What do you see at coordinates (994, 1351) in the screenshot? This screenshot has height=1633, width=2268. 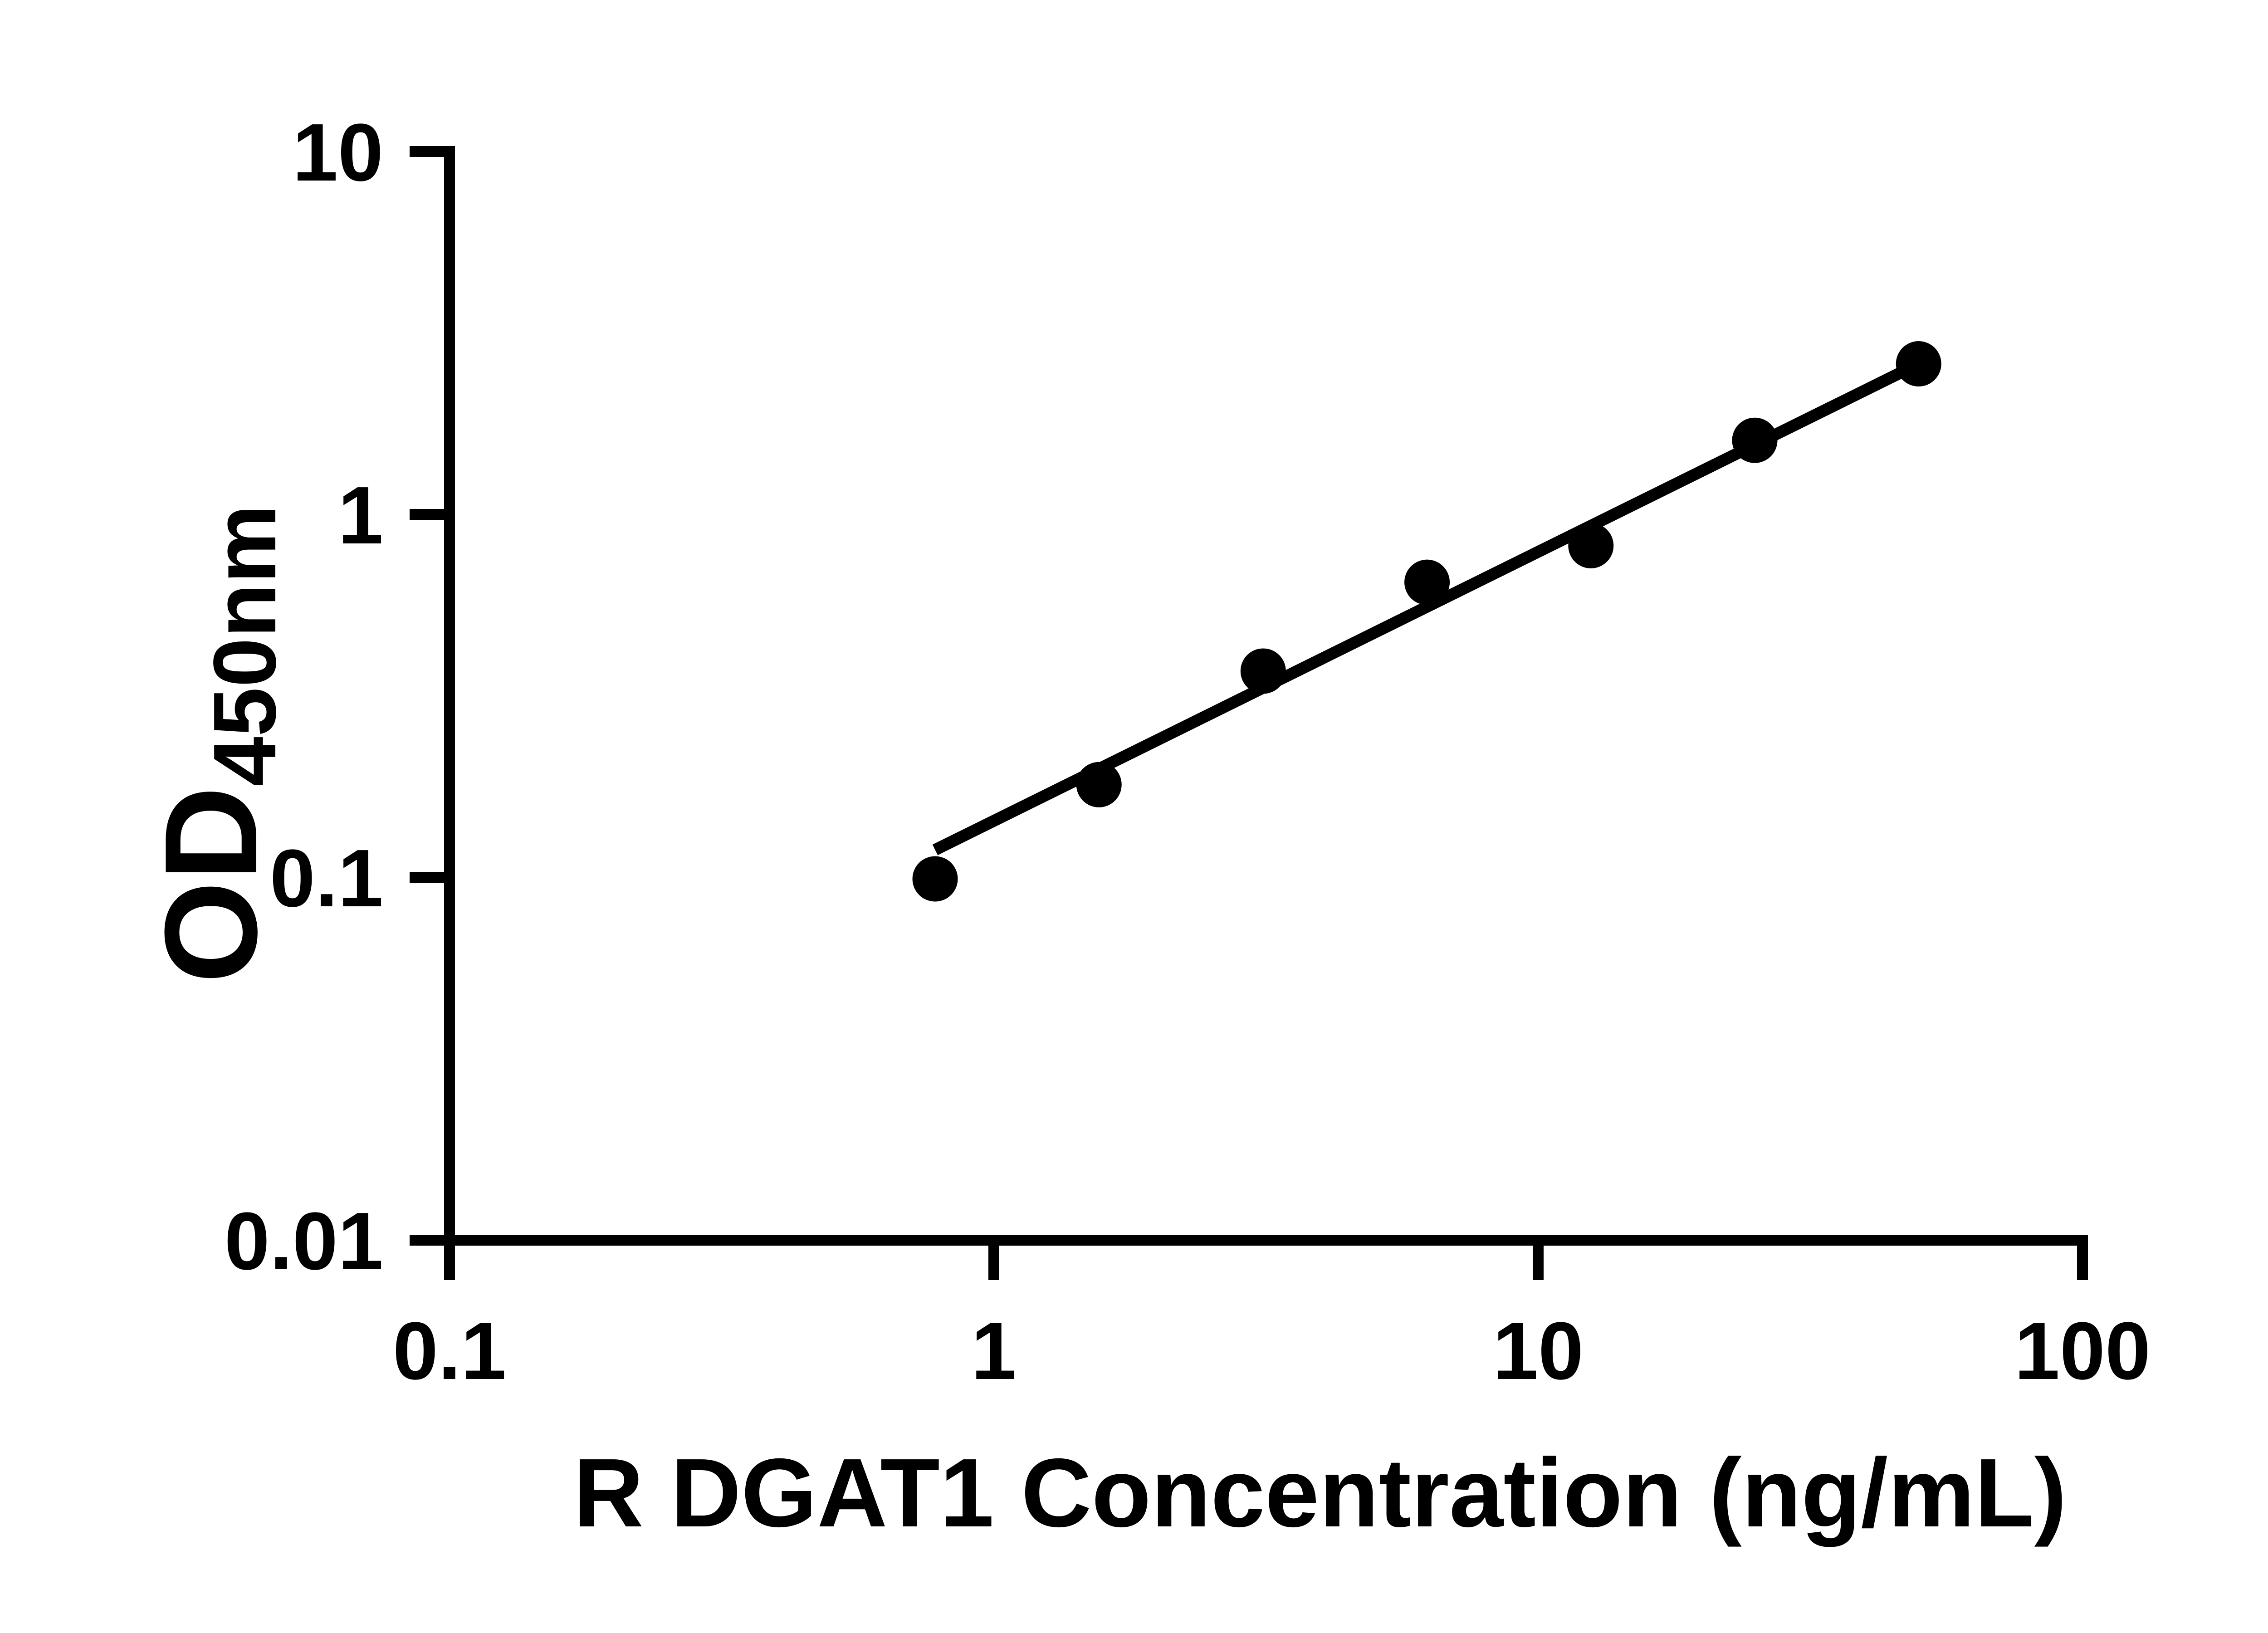 I see `x-tick-label: 1` at bounding box center [994, 1351].